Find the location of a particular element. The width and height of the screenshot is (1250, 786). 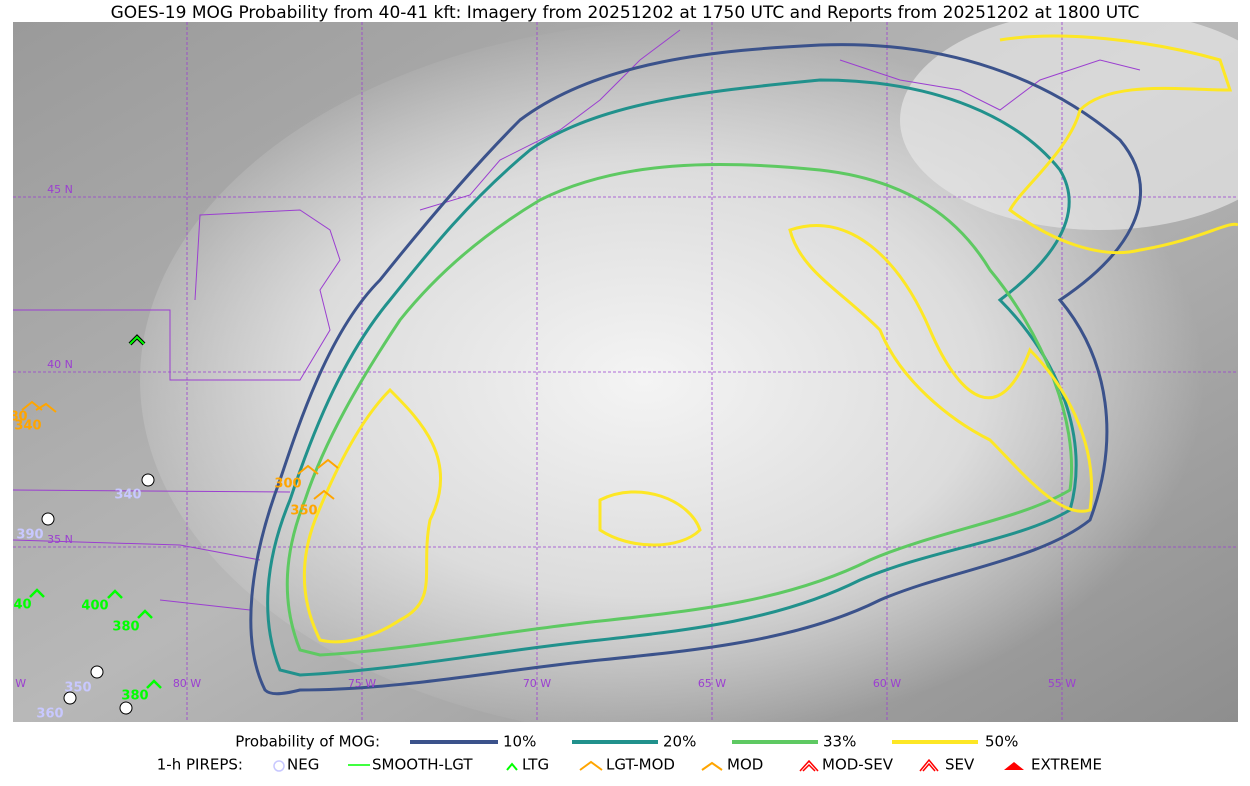

pirep-symbols is located at coordinates (180, 524).